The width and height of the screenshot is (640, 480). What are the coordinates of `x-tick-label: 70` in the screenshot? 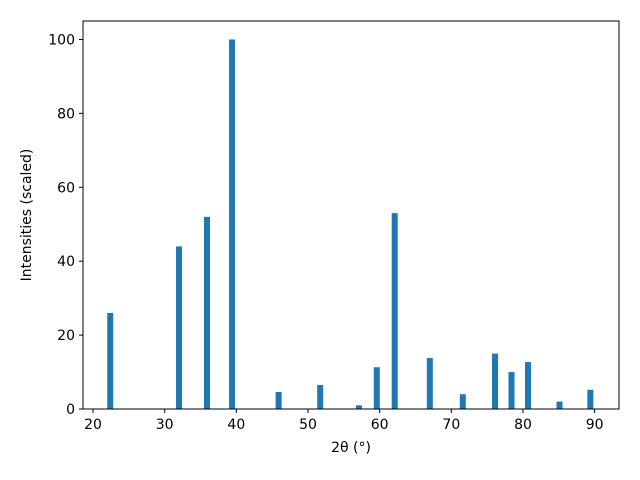 It's located at (451, 425).